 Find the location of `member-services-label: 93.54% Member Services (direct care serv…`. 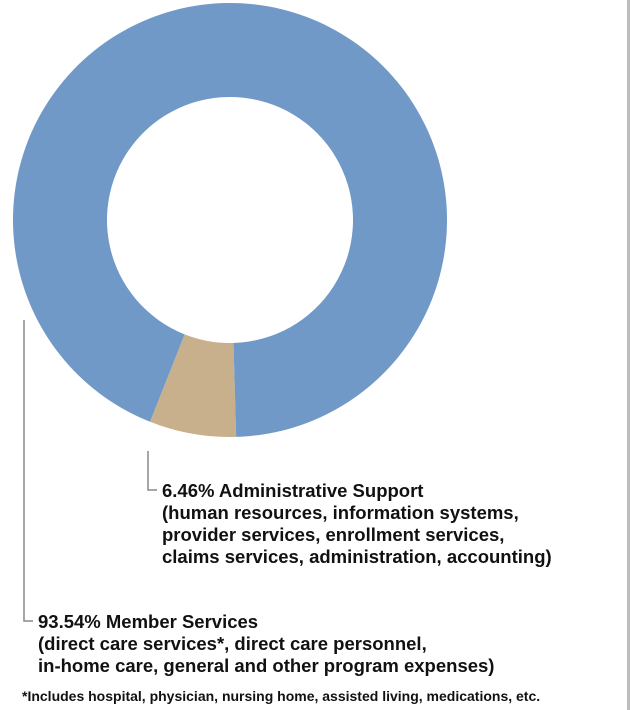

member-services-label: 93.54% Member Services (direct care serv… is located at coordinates (266, 644).